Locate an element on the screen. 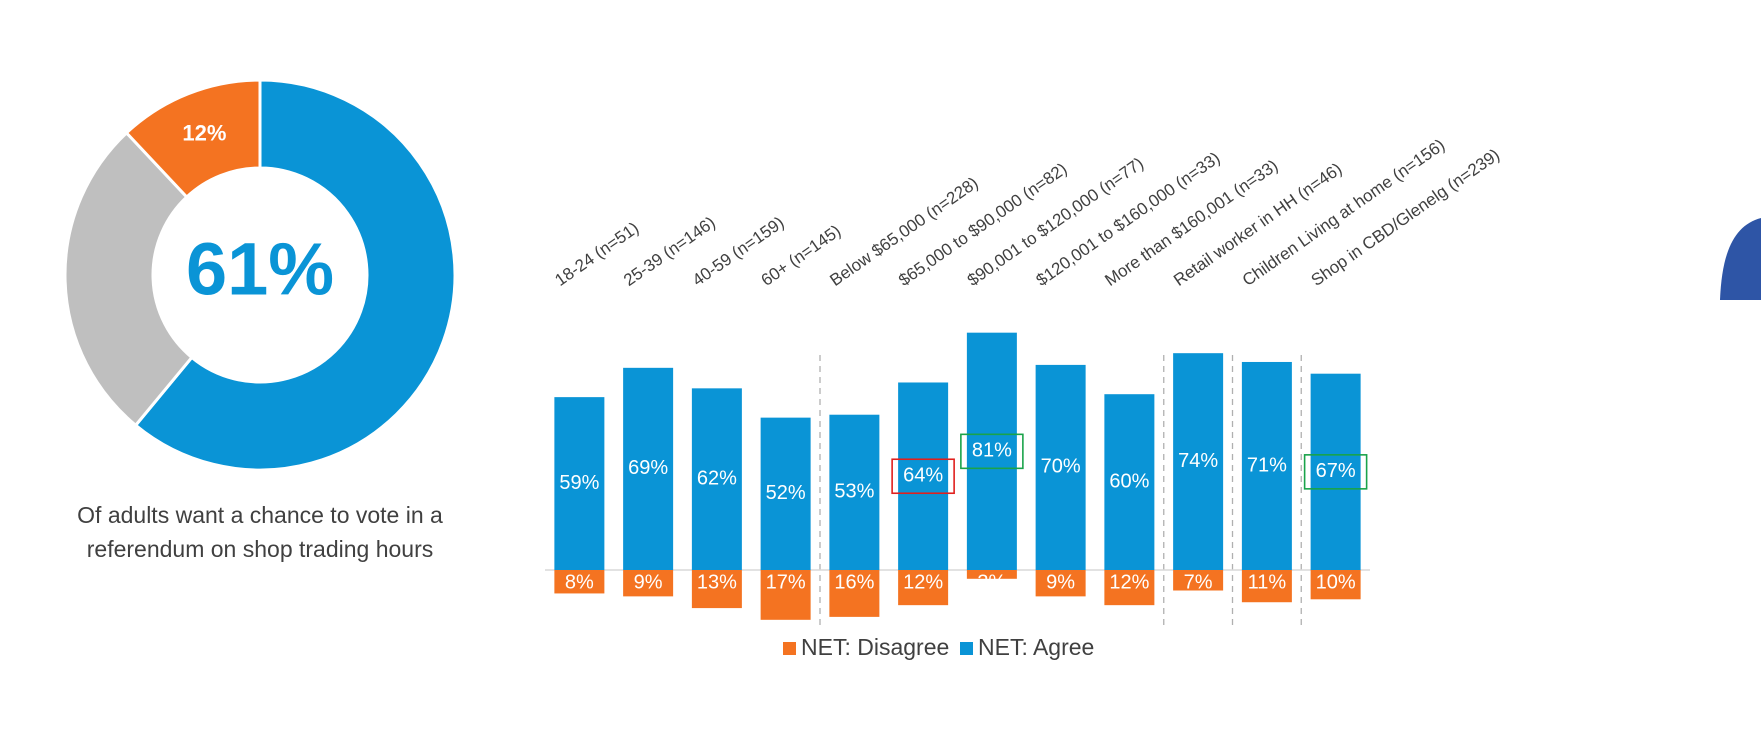 This screenshot has width=1761, height=744. data-label: 64% is located at coordinates (923, 476).